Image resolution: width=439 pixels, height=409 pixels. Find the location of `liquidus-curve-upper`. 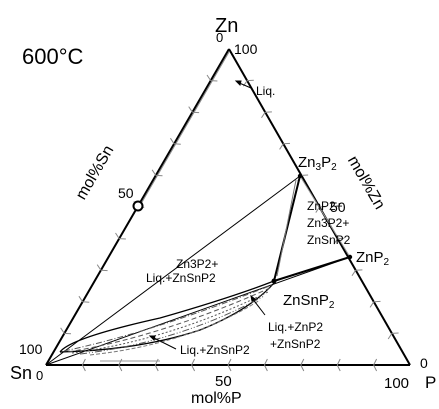

liquidus-curve-upper is located at coordinates (167, 316).